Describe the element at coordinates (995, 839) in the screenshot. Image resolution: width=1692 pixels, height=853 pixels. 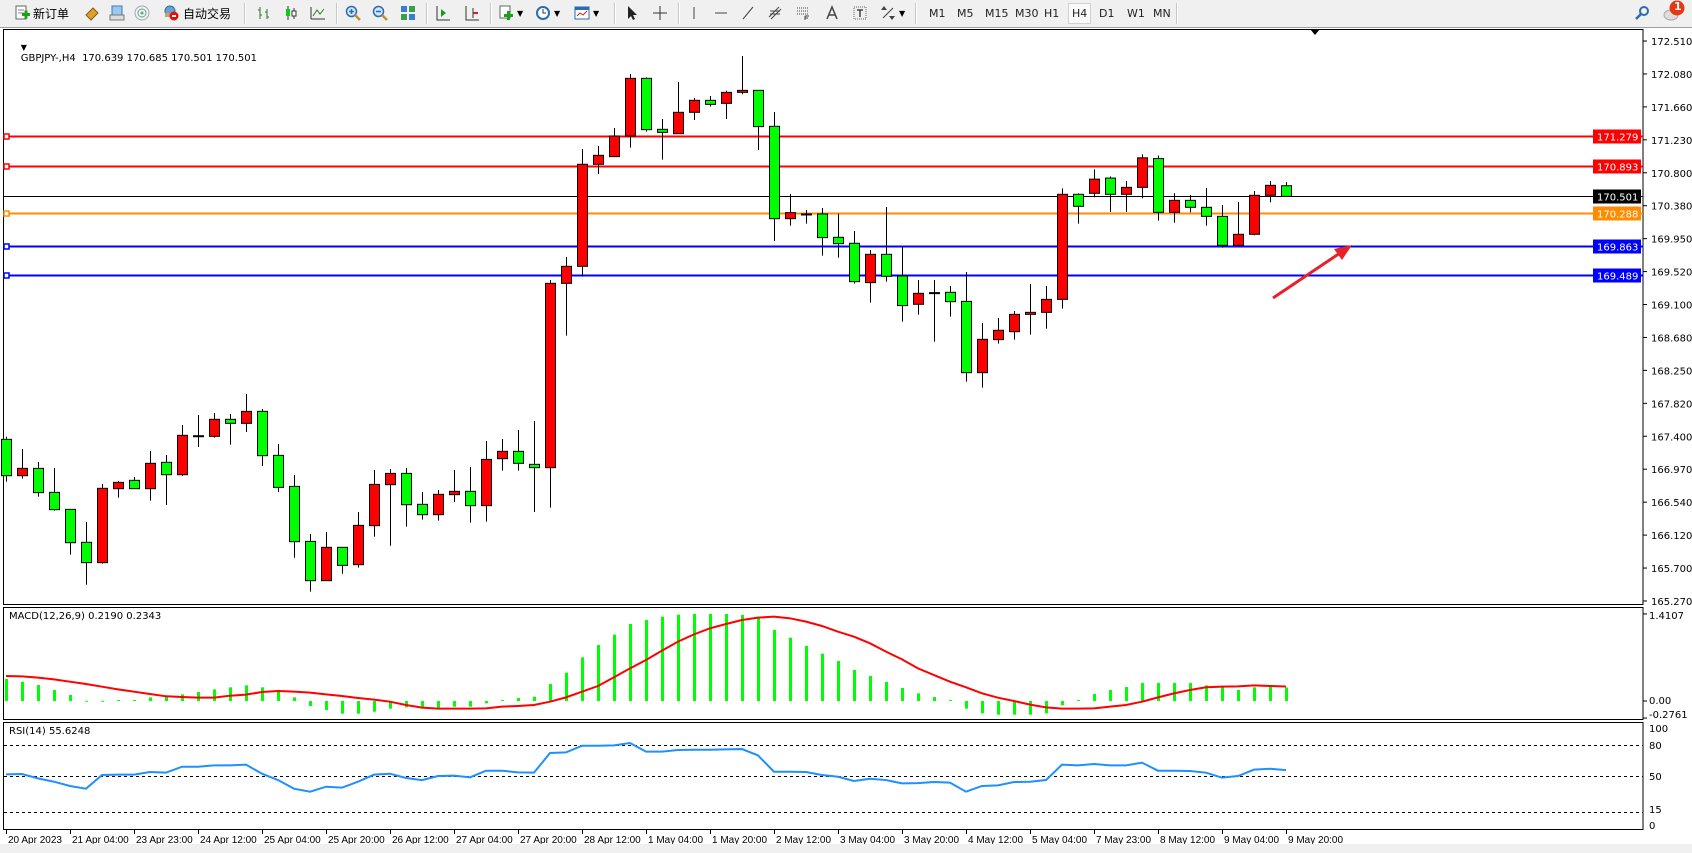
I see `time-axis-label: 4 May 12:00` at that location.